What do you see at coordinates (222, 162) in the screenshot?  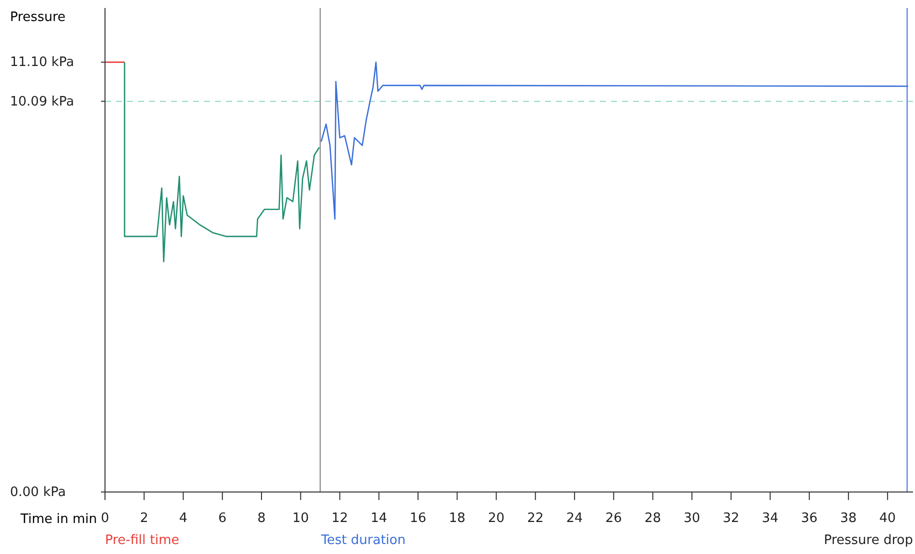 I see `line-series` at bounding box center [222, 162].